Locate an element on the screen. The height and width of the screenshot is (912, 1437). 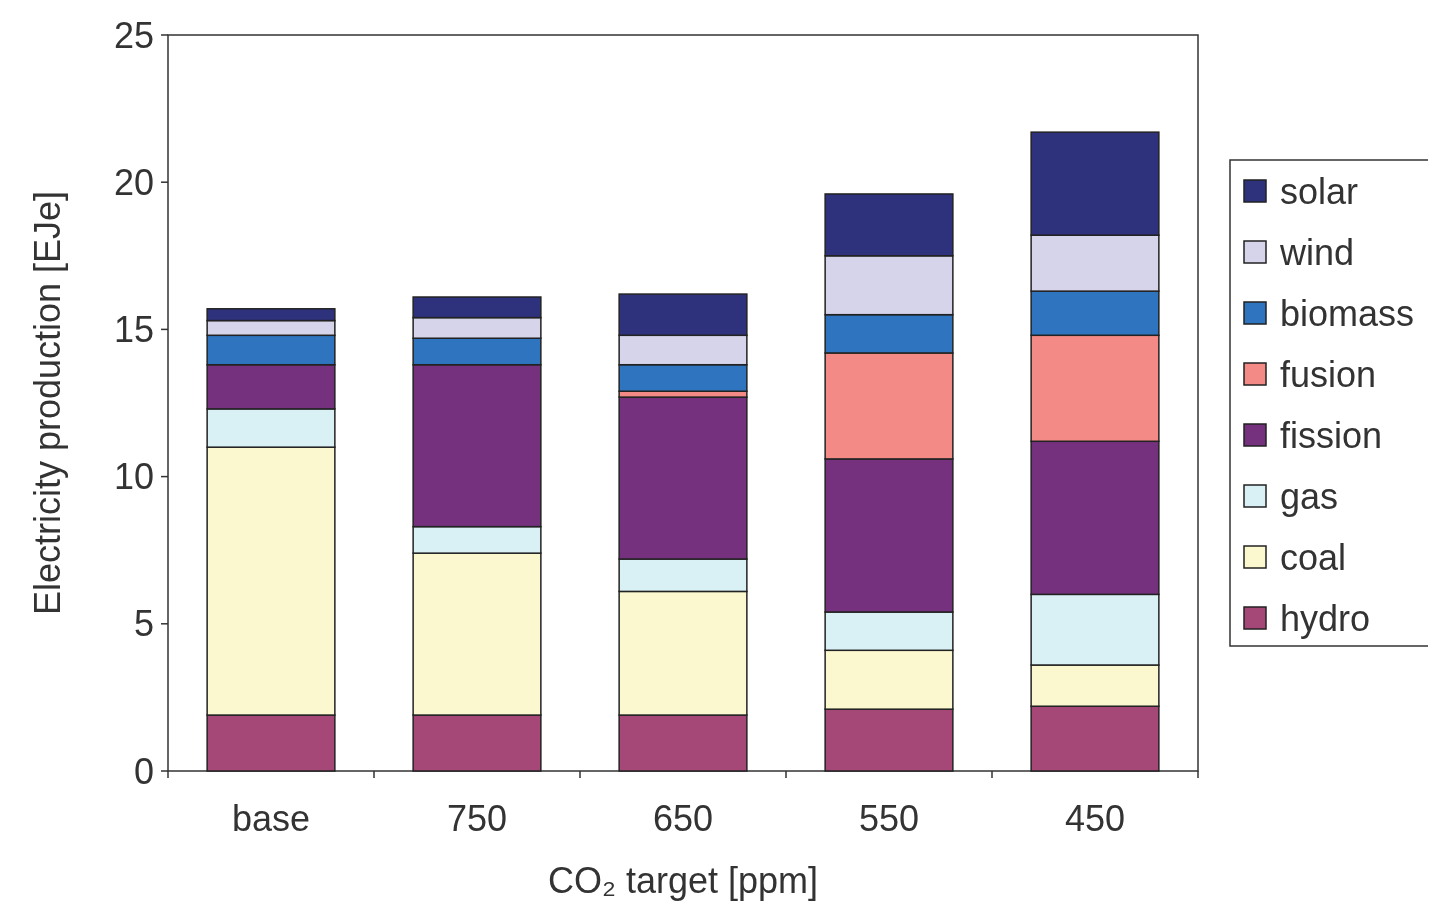
legend-label: wind is located at coordinates (1317, 252).